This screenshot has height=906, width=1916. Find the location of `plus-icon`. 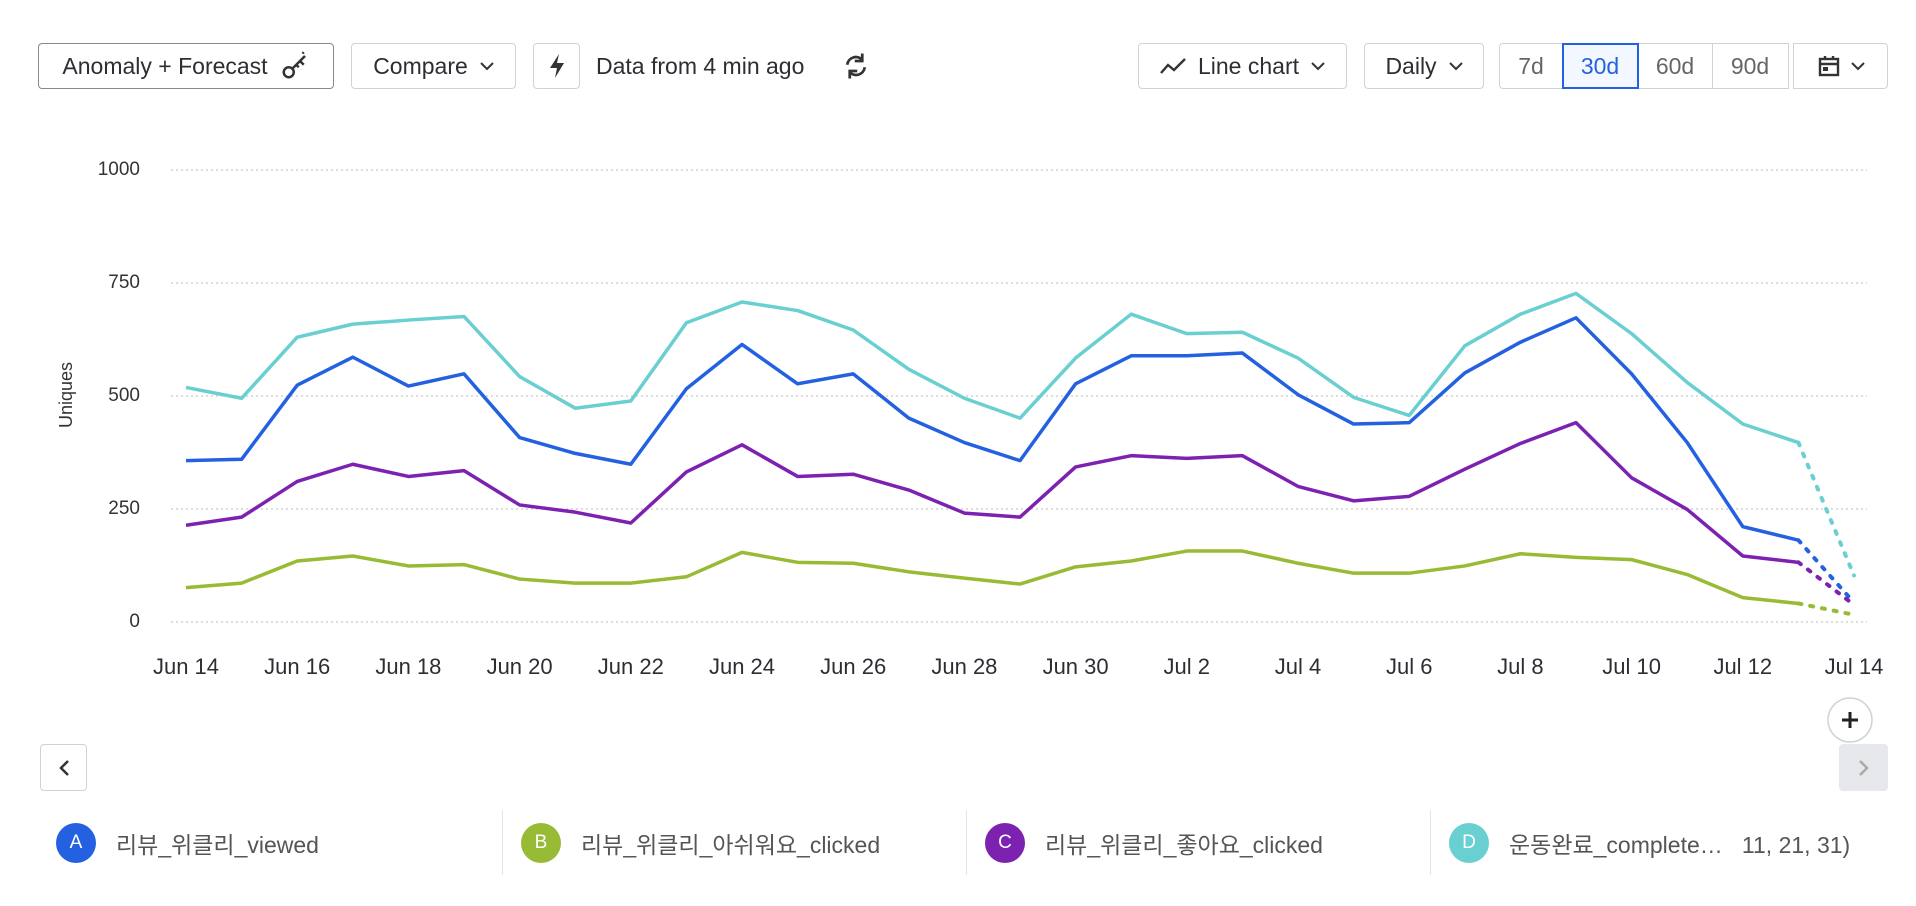

plus-icon is located at coordinates (1850, 720).